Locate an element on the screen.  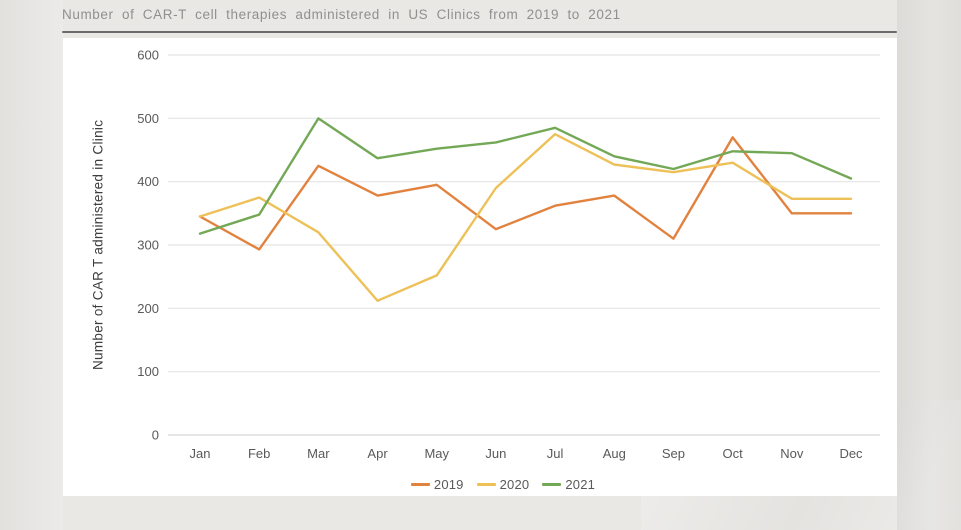
legend-label-2021: 2021 is located at coordinates (580, 484).